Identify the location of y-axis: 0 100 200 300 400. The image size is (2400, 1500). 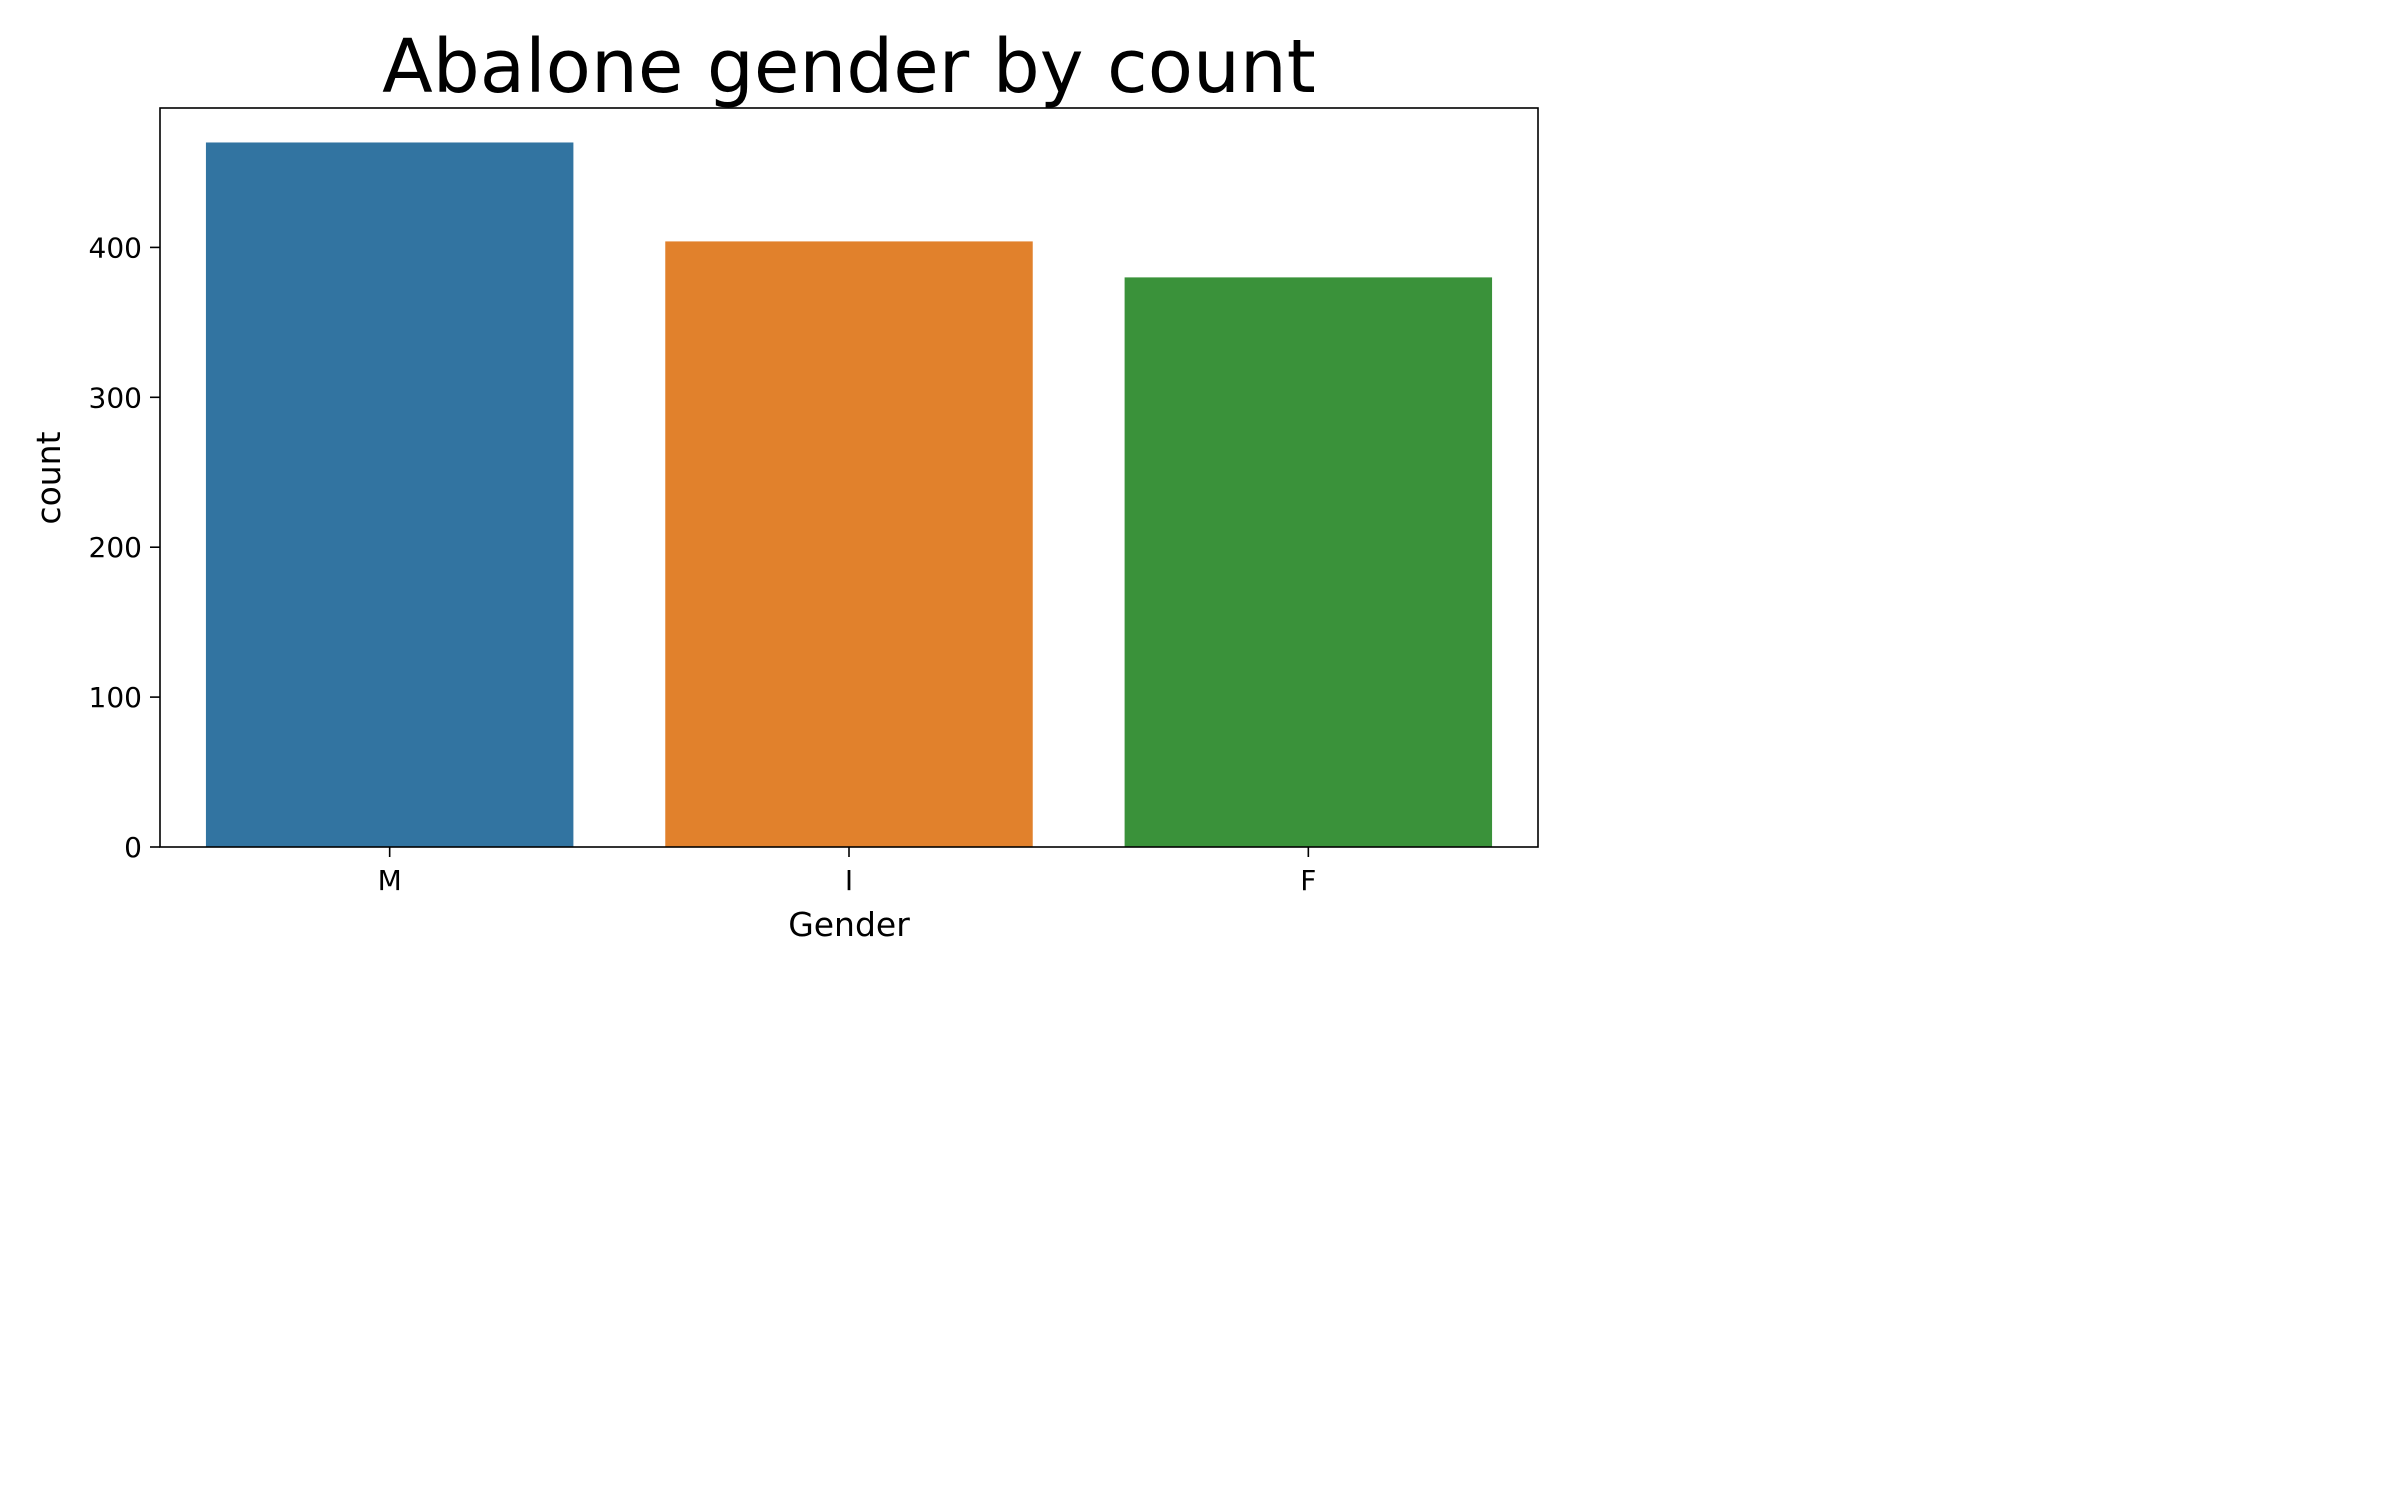
(124, 547).